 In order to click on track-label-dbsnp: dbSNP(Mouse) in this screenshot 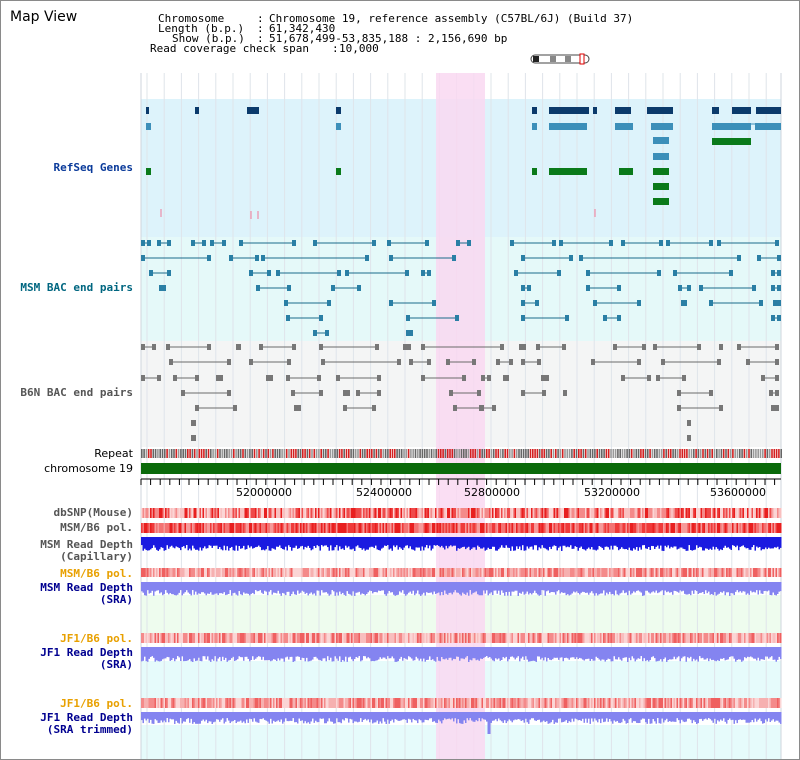, I will do `click(93, 512)`.